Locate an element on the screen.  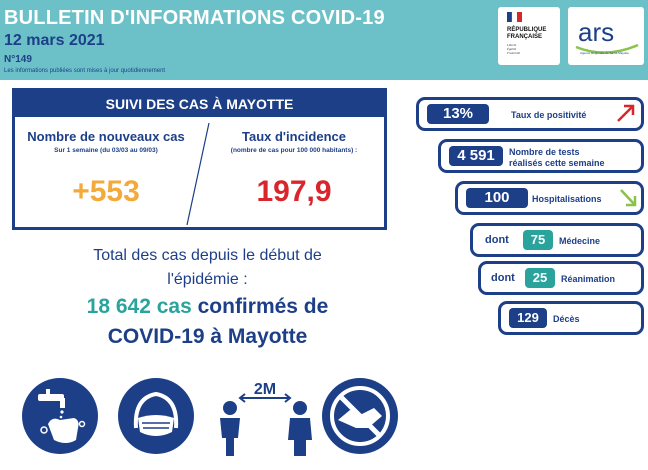
cases-panel-title: SUIVI DES CAS À MAYOTTE is located at coordinates (199, 104).